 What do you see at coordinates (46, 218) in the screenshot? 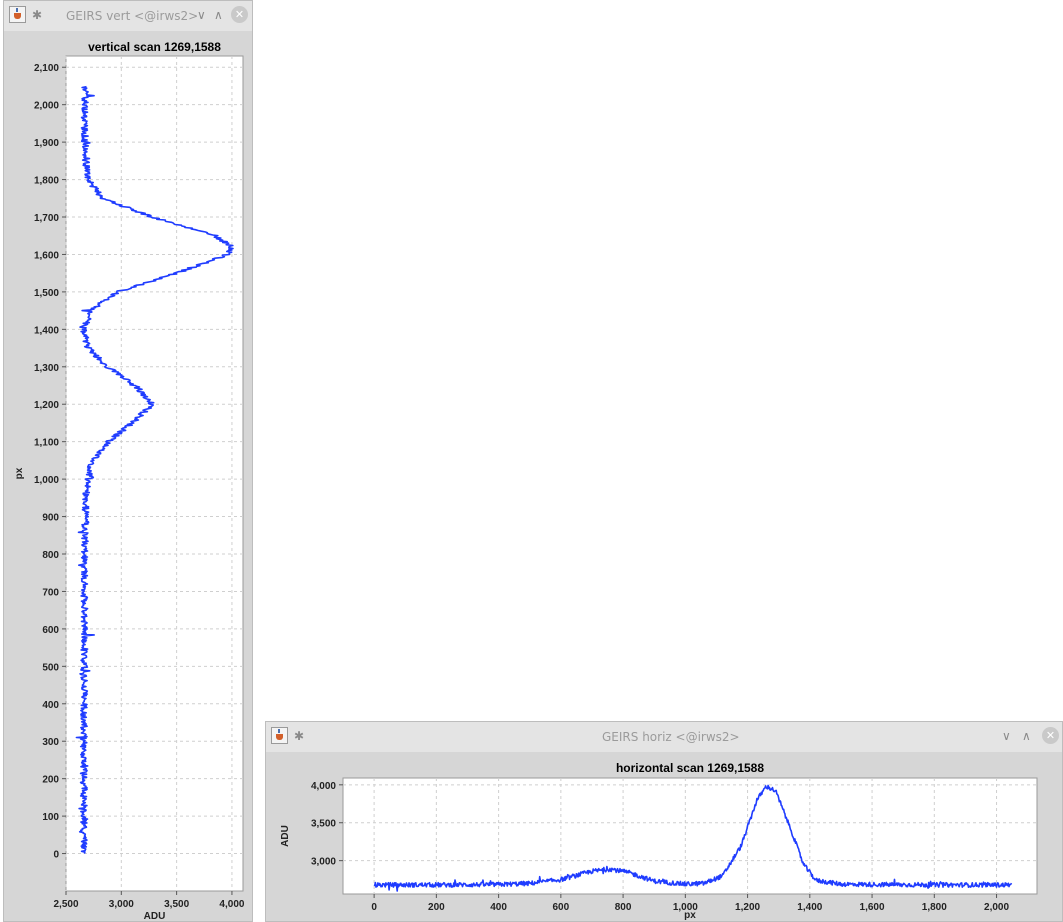
I see `y-tick-label: 1,700` at bounding box center [46, 218].